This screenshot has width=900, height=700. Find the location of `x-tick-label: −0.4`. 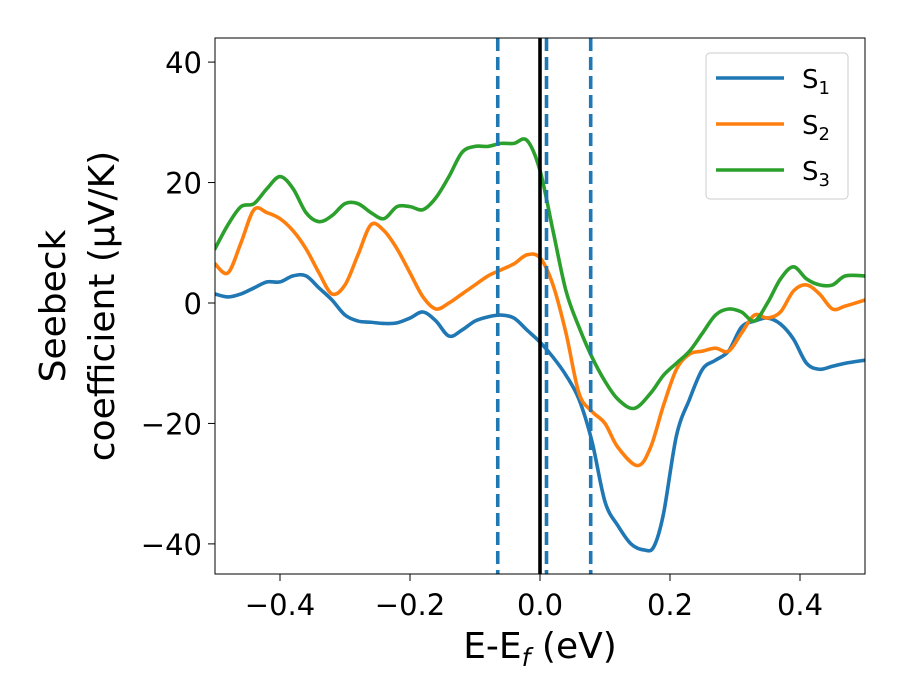

x-tick-label: −0.4 is located at coordinates (280, 605).